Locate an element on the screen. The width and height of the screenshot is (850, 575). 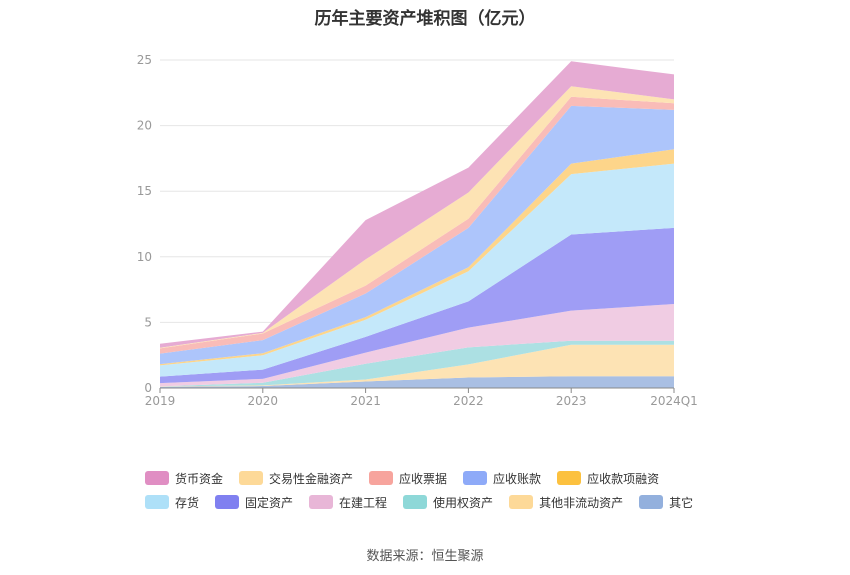
legend-item: 固定资产 is located at coordinates (254, 502).